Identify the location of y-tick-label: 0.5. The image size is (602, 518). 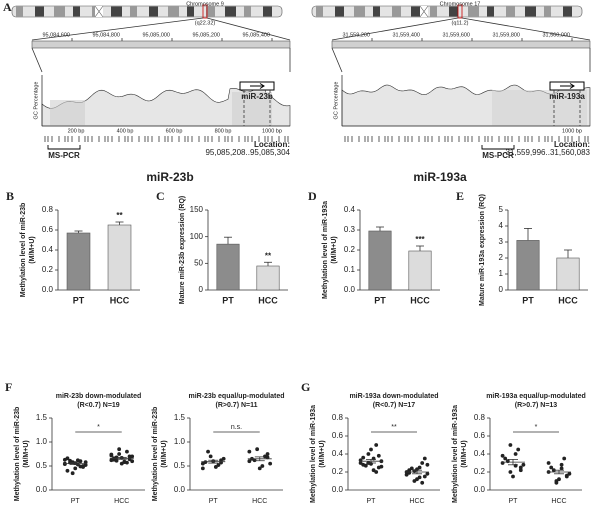
(42, 465).